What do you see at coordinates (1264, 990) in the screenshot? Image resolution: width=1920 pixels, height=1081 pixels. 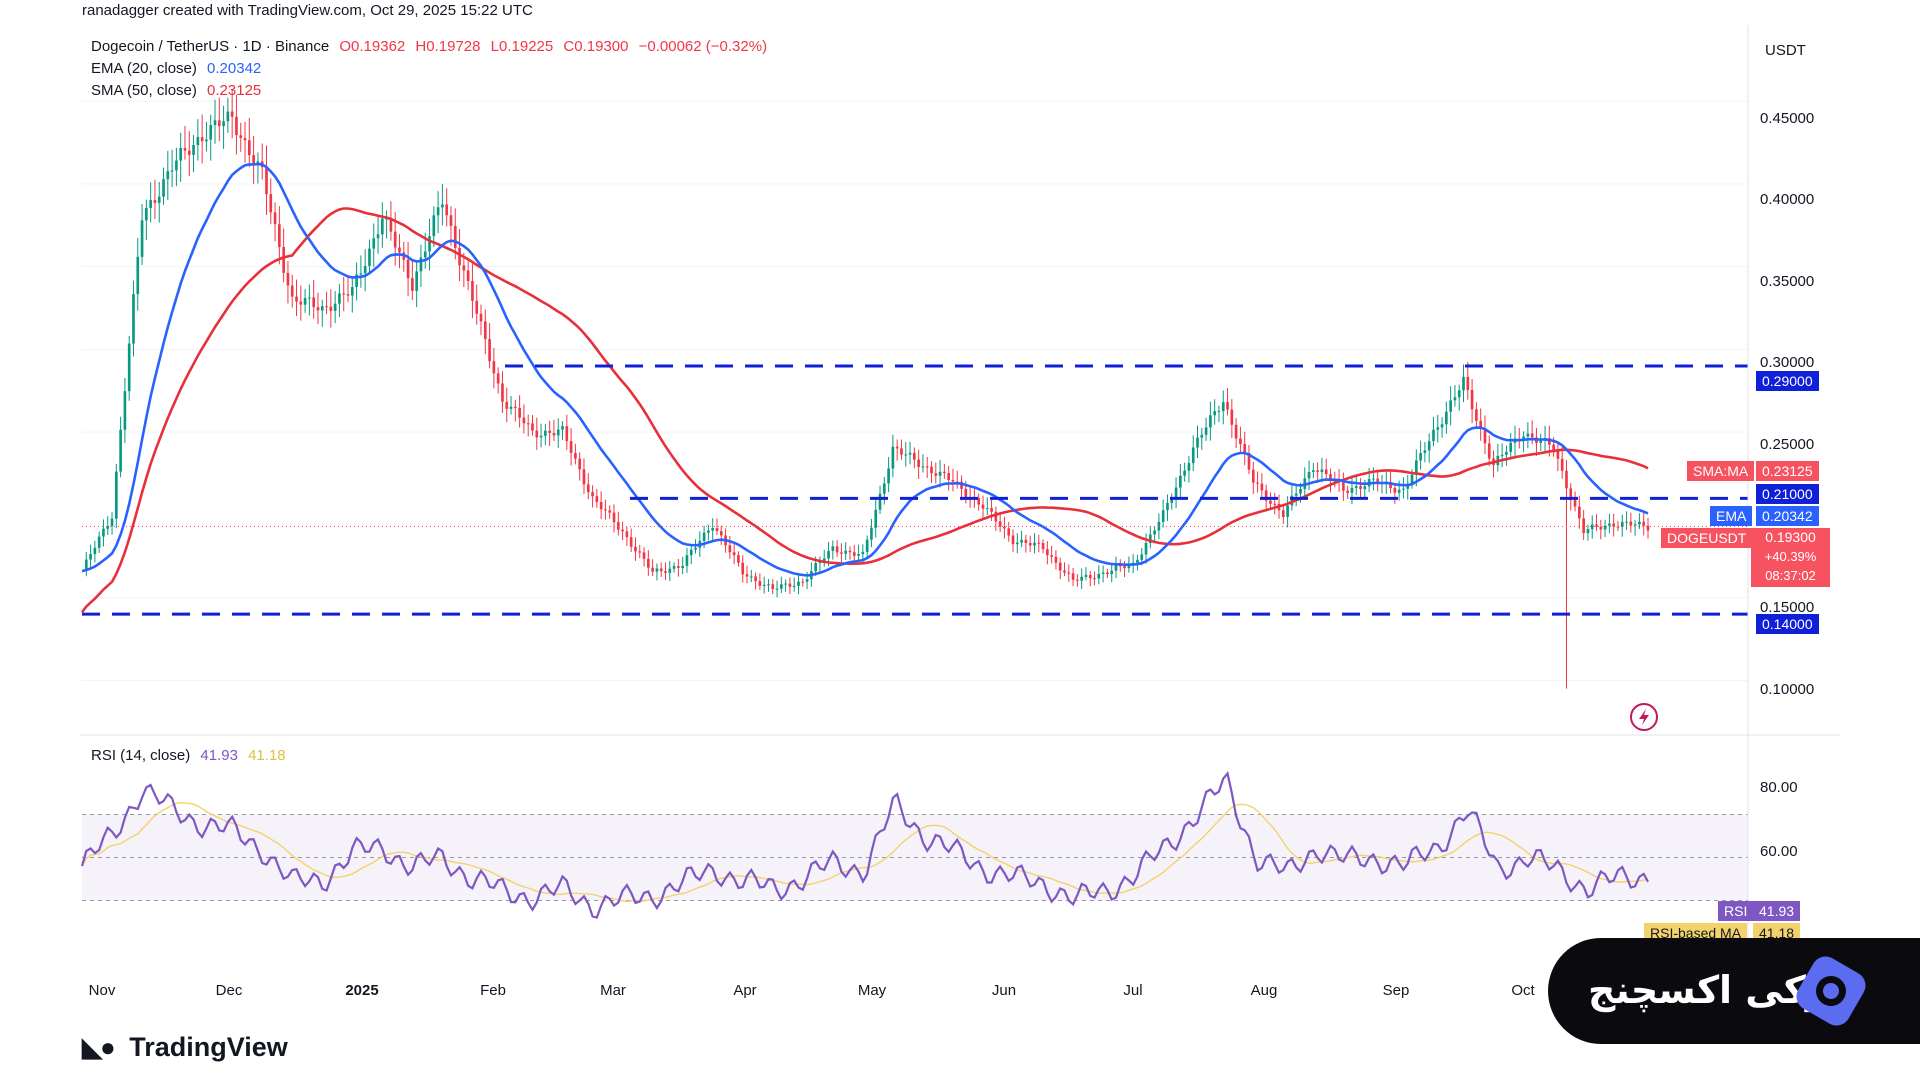 I see `x-tick: Aug` at bounding box center [1264, 990].